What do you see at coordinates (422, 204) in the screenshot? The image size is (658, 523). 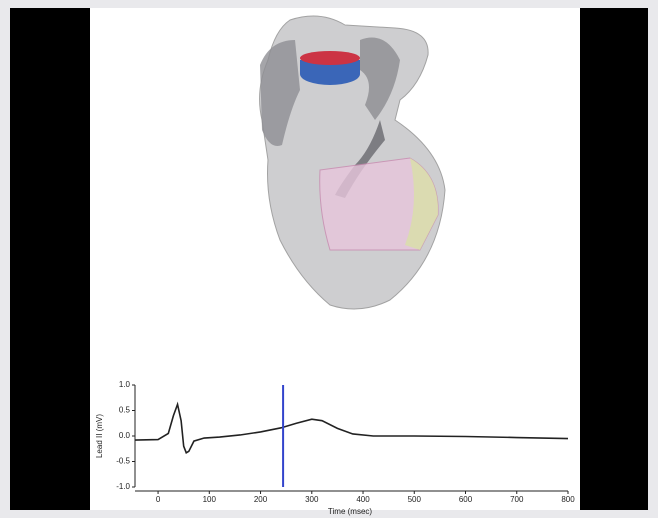 I see `mesh-region` at bounding box center [422, 204].